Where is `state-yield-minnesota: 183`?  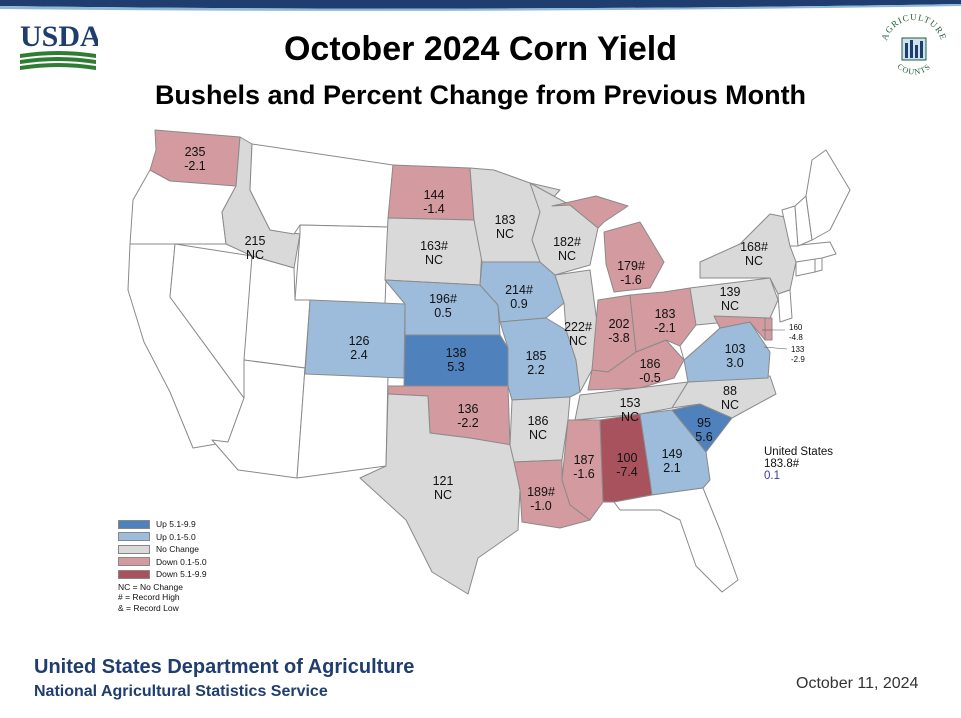 state-yield-minnesota: 183 is located at coordinates (505, 220).